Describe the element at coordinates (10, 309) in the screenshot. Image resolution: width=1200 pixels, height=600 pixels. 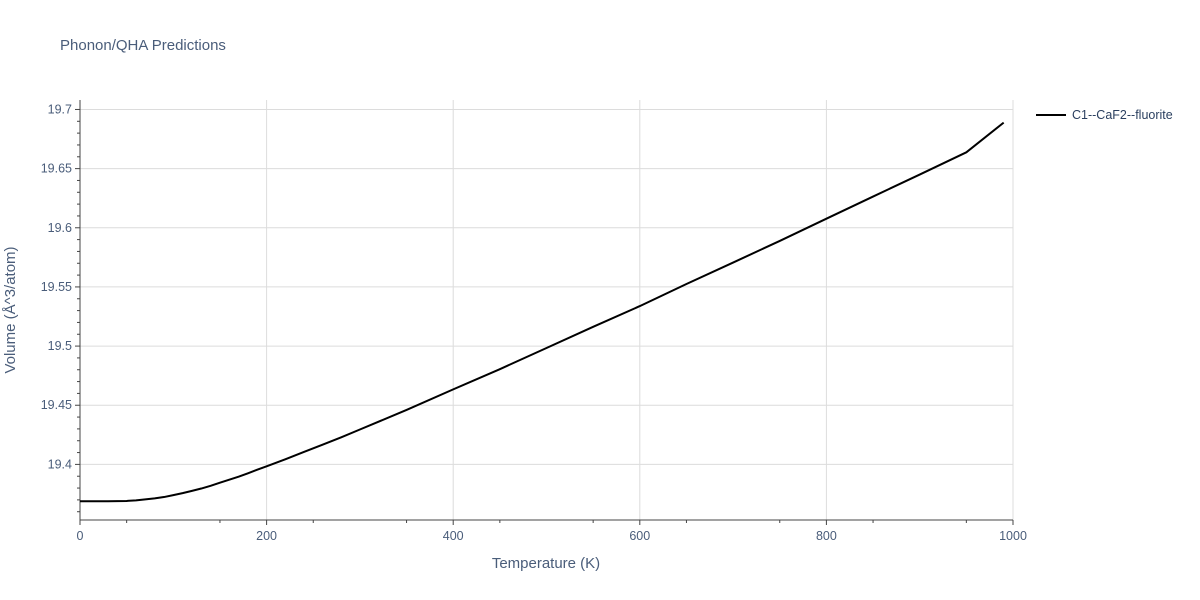
I see `y-axis-title: Volume (Å^3/atom)` at that location.